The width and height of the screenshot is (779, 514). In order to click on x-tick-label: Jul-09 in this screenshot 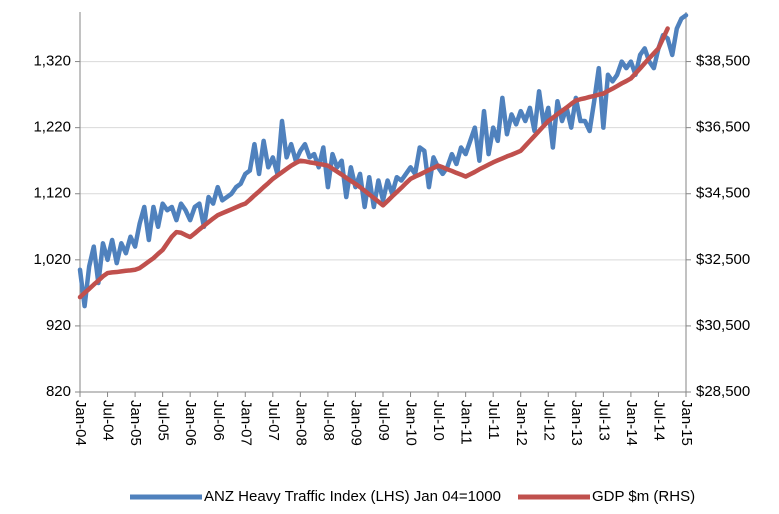, I will do `click(383, 420)`.